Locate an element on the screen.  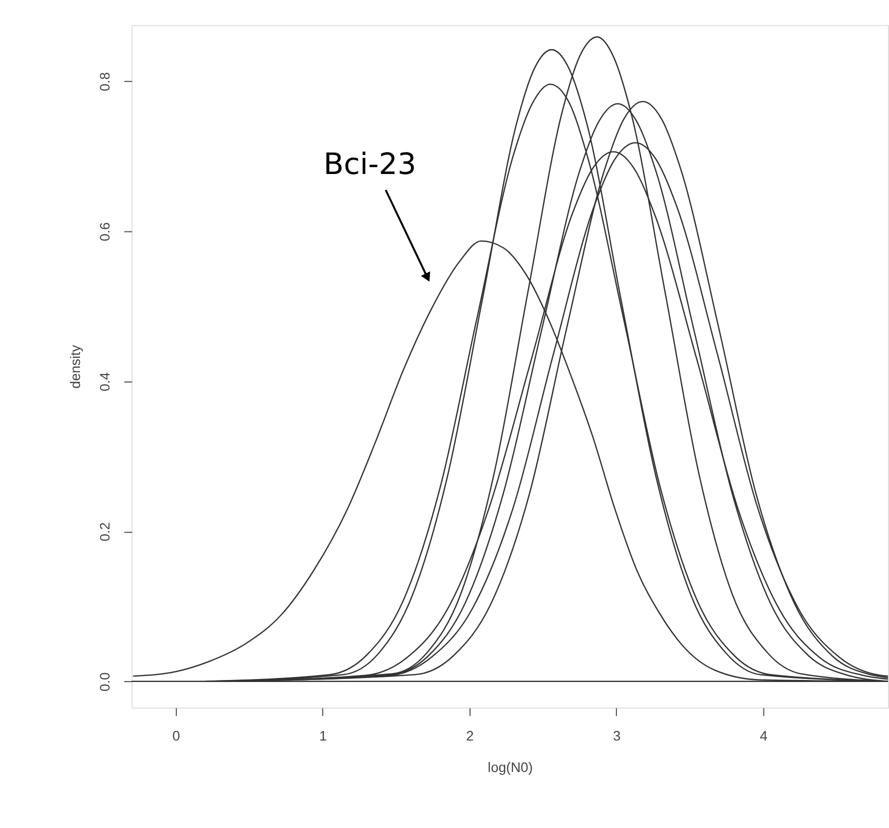
x-tick-label: 0 is located at coordinates (176, 736).